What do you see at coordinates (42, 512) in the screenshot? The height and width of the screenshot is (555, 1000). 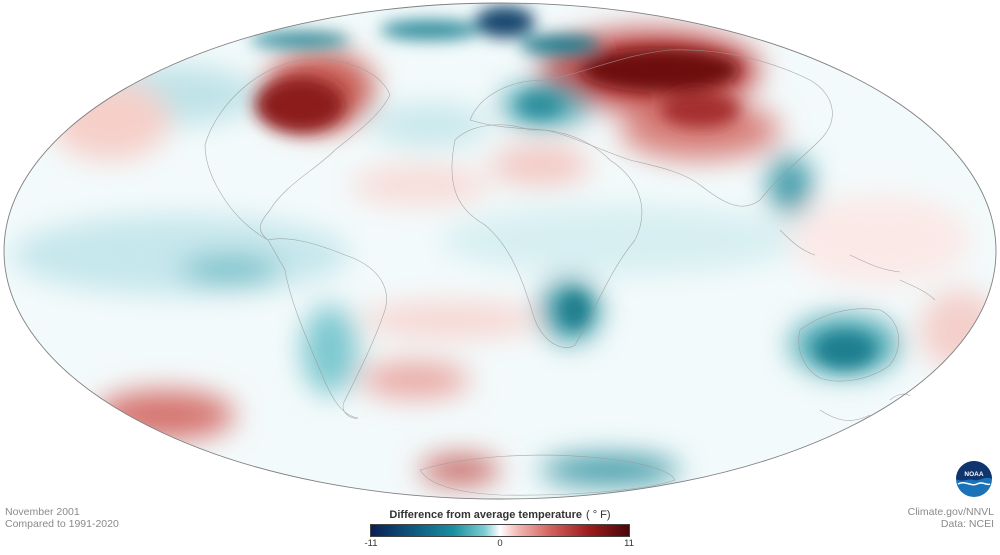 I see `date-label: November 2001` at bounding box center [42, 512].